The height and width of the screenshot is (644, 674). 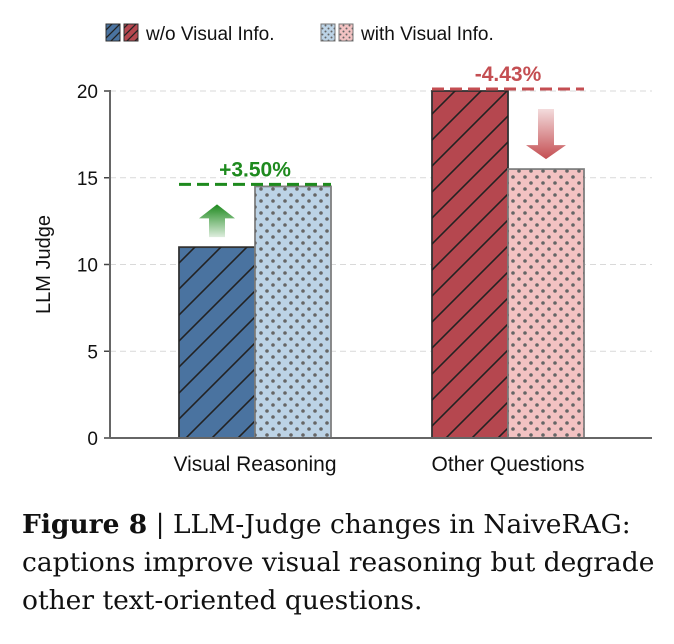 What do you see at coordinates (87, 92) in the screenshot?
I see `y-tick-label: 20` at bounding box center [87, 92].